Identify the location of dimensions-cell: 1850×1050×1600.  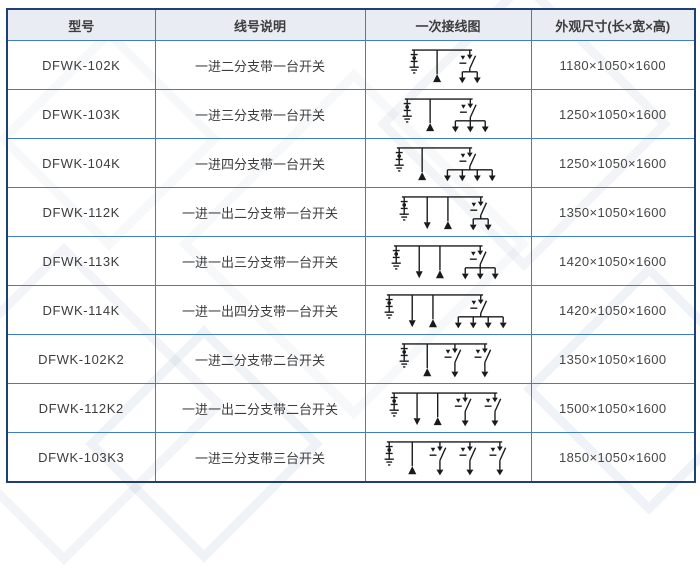
(613, 457).